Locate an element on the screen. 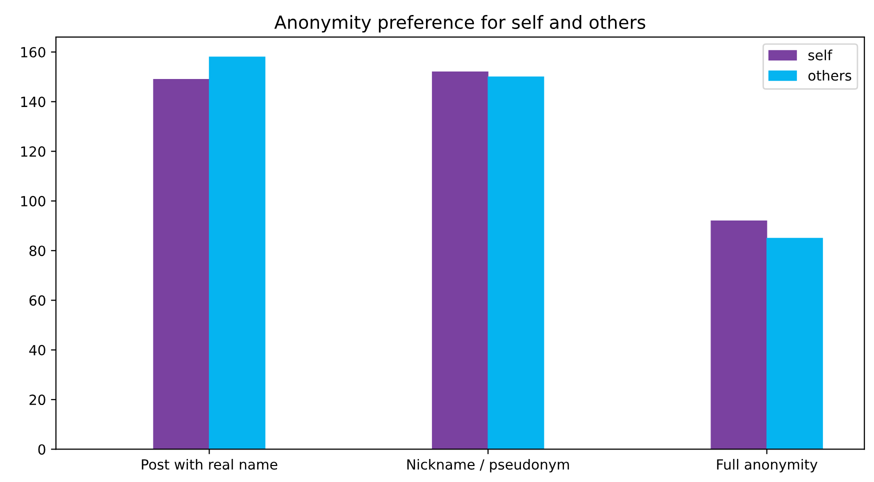  legend-label: others is located at coordinates (830, 75).